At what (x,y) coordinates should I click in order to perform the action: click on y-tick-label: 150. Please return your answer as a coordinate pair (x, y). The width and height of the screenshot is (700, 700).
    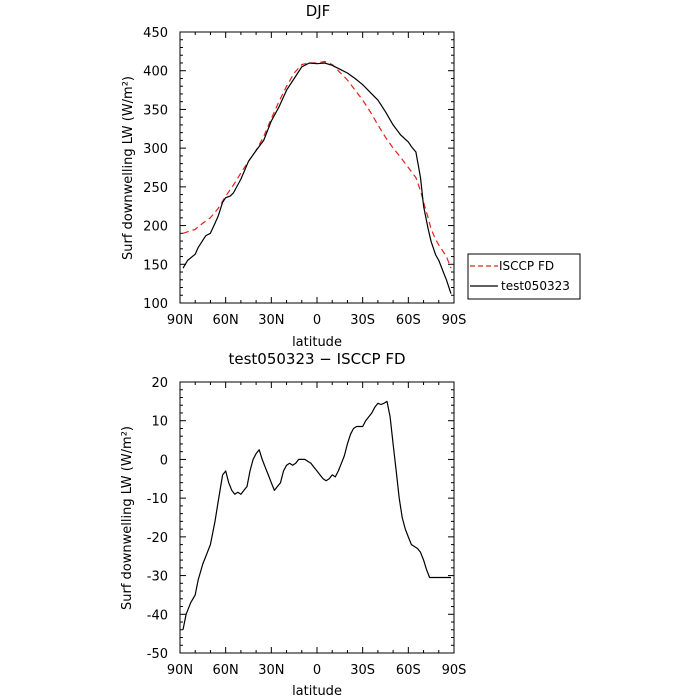
    Looking at the image, I should click on (155, 265).